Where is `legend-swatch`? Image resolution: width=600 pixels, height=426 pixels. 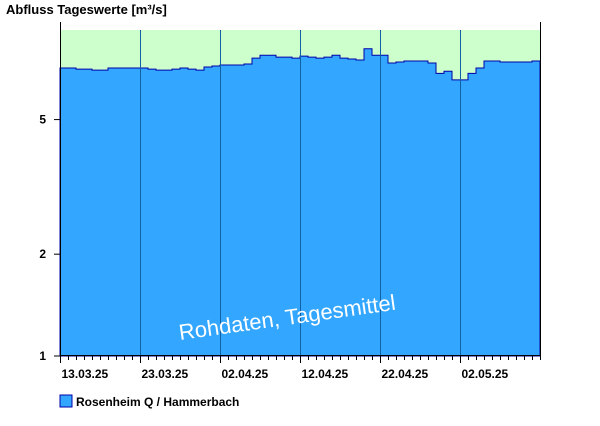
legend-swatch is located at coordinates (66, 401).